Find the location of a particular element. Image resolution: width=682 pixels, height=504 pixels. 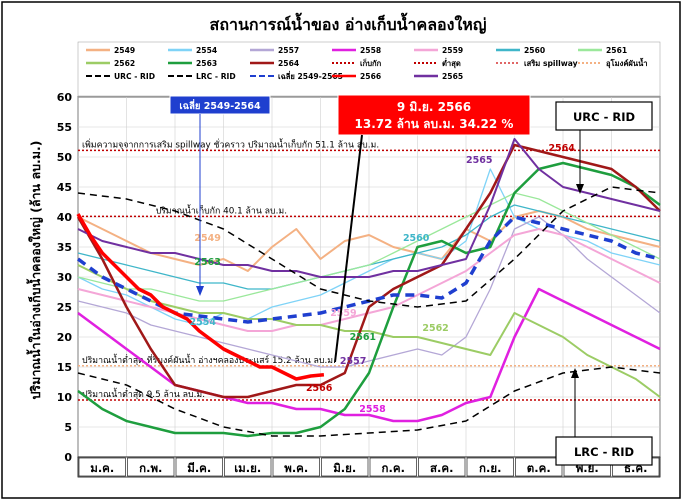

lrc-callout-arrow is located at coordinates (575, 373).